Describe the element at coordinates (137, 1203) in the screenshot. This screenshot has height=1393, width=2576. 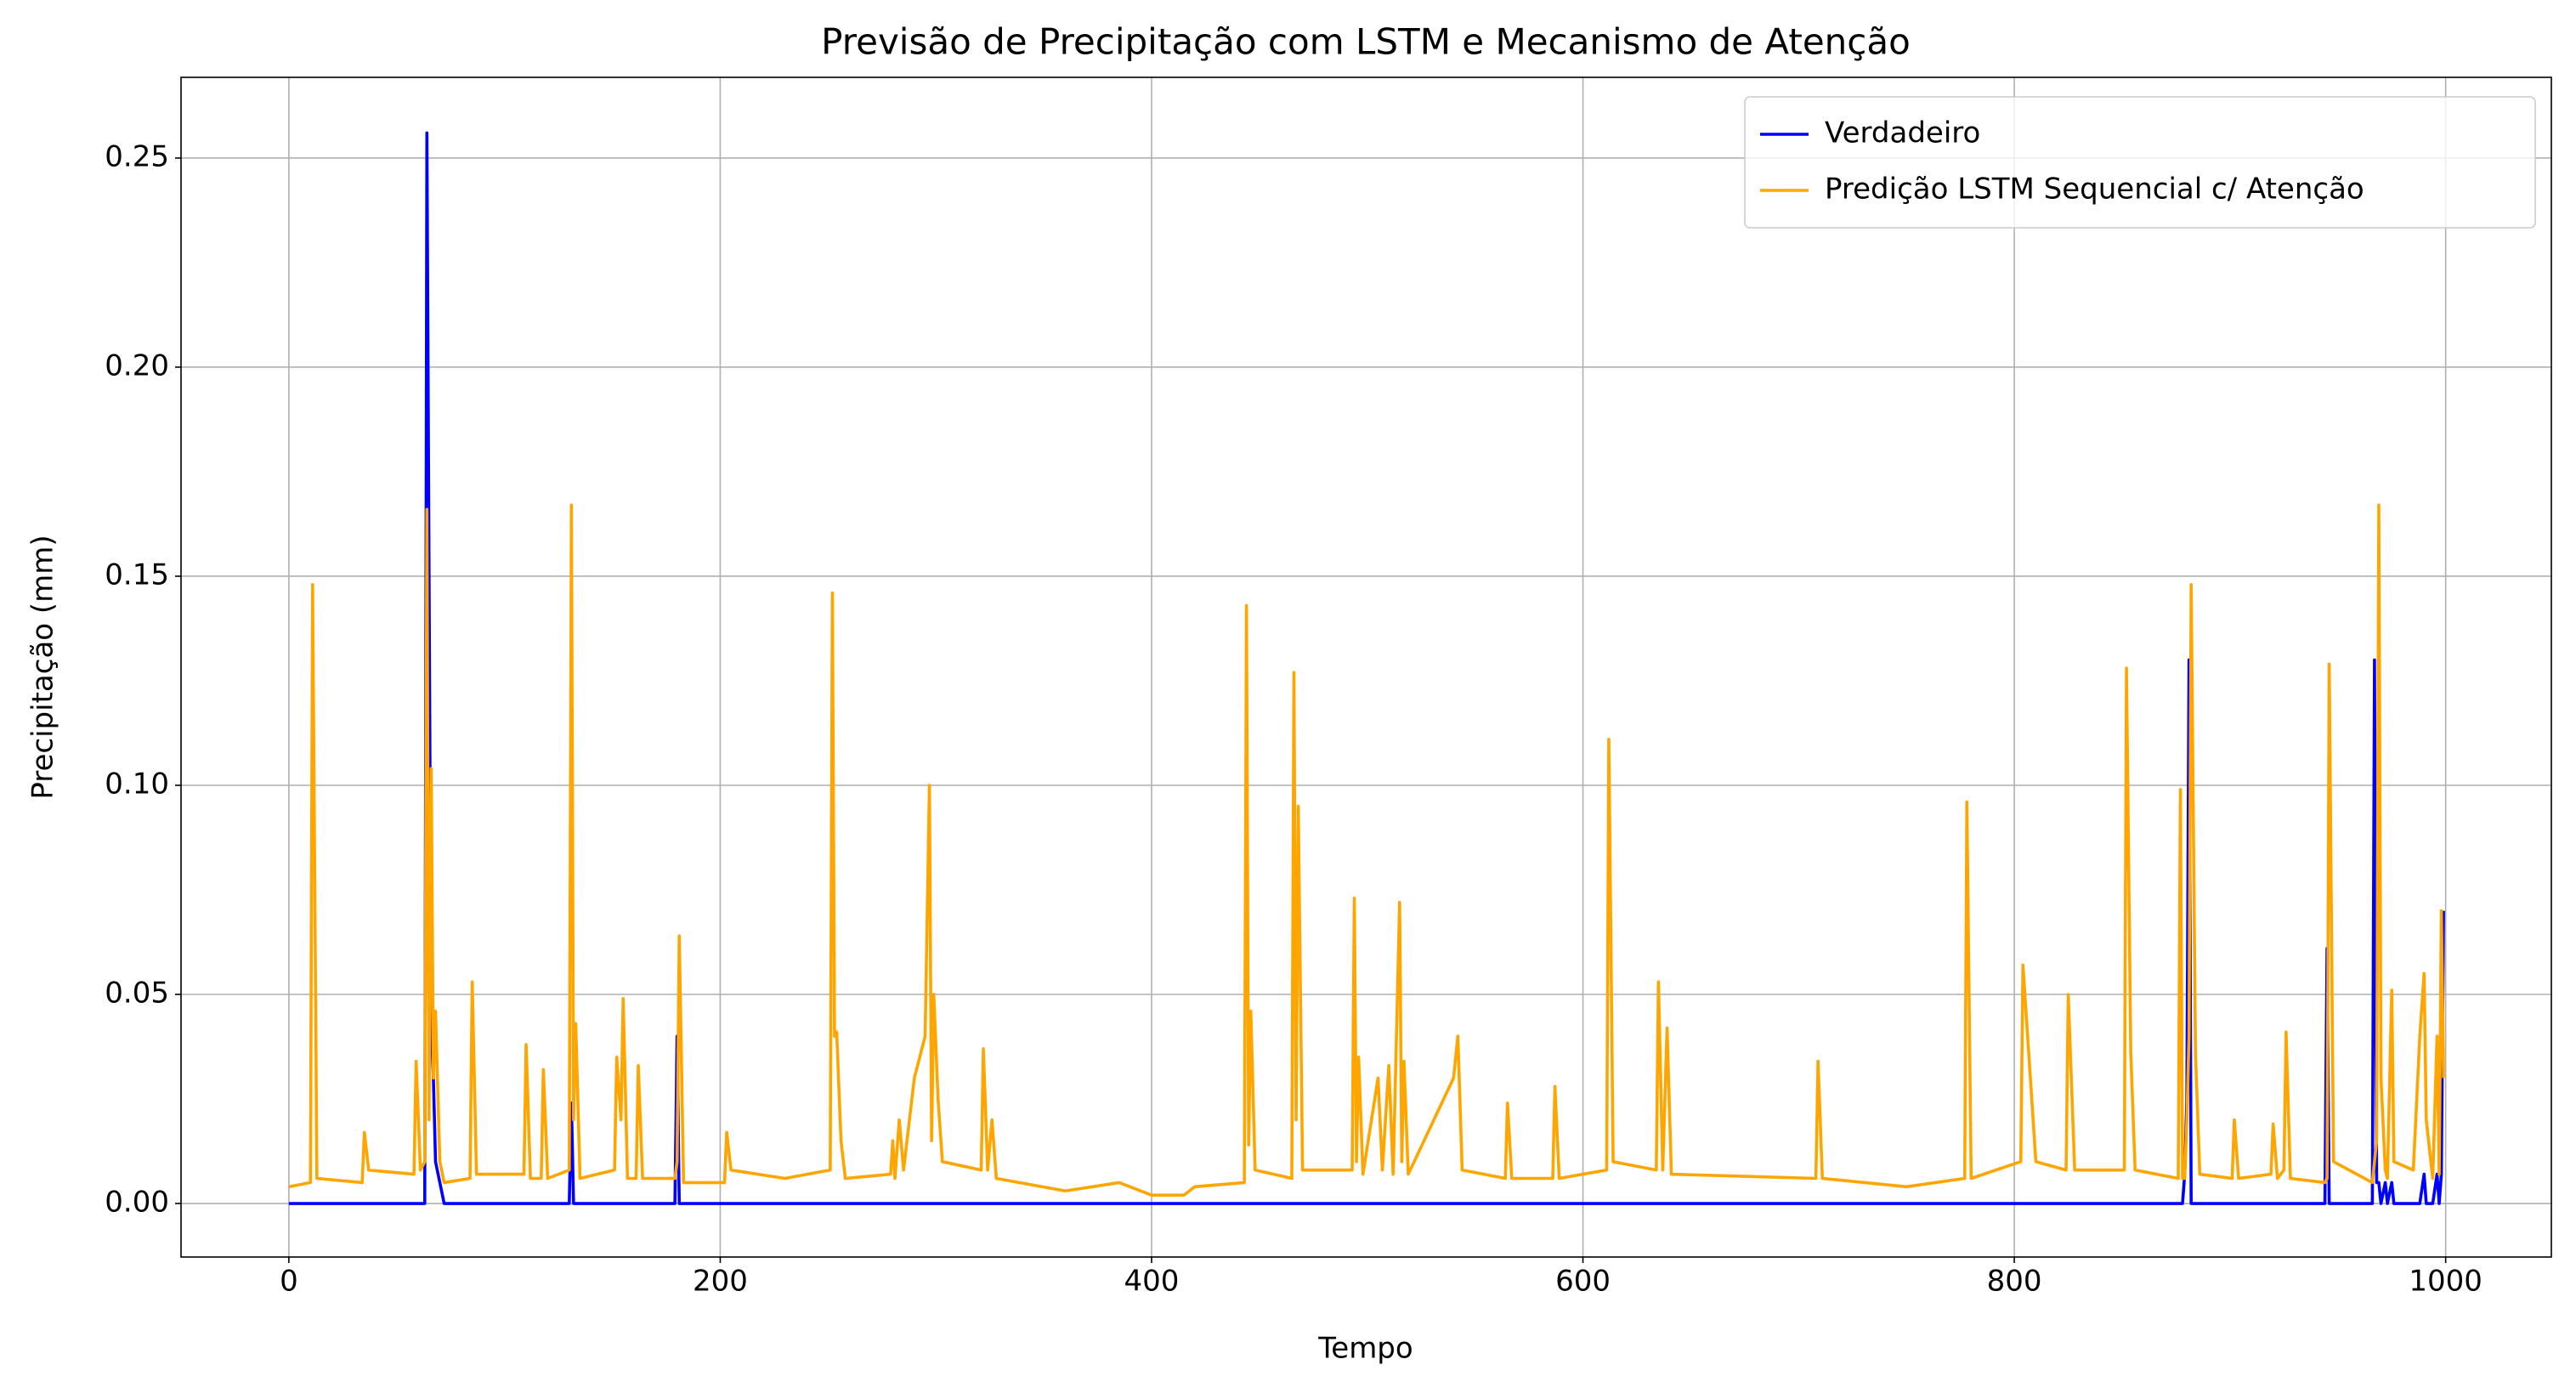
I see `y-tick-label: 0.00` at that location.